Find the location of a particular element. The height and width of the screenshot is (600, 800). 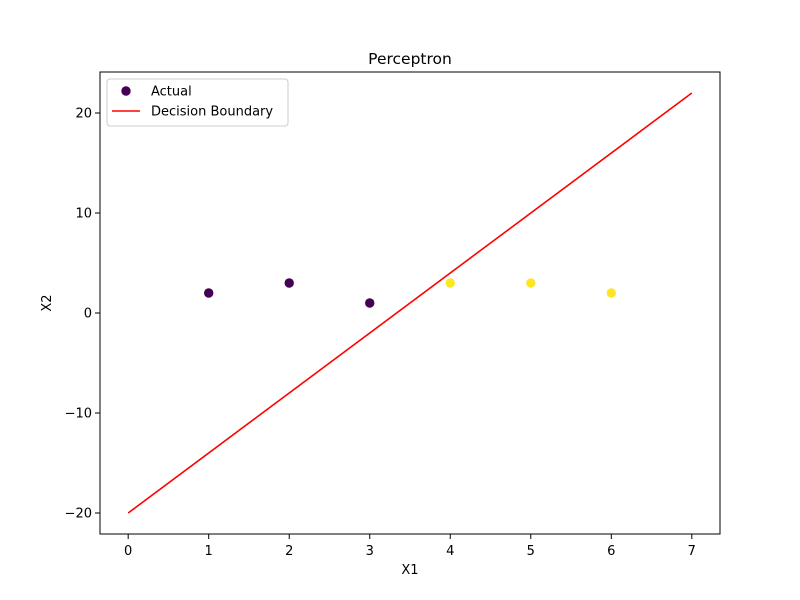

y-tick-label: −10 is located at coordinates (78, 414).